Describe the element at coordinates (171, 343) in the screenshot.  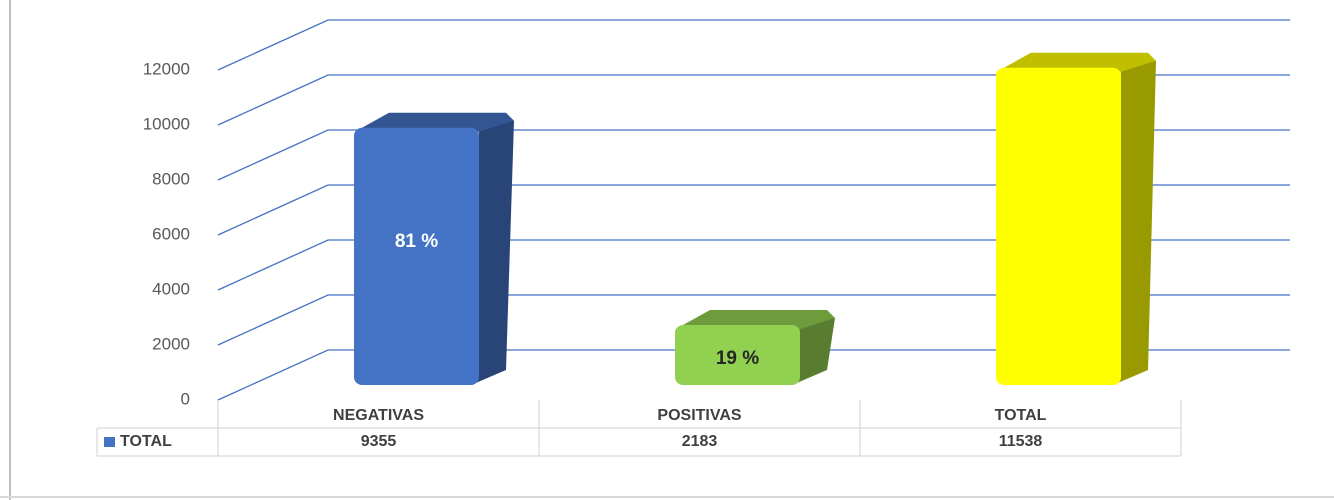
I see `y-tick-label: 2000` at that location.